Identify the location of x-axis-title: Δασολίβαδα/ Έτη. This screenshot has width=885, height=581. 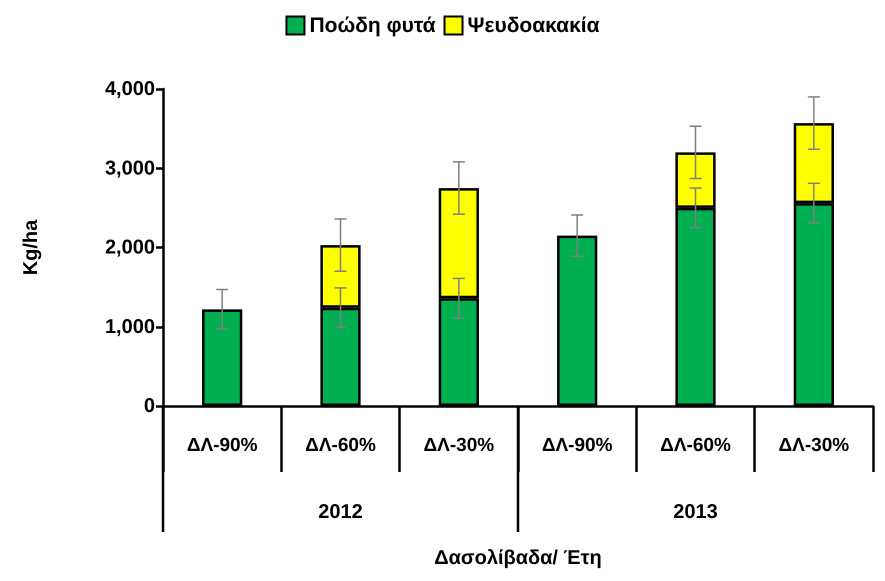
(518, 558).